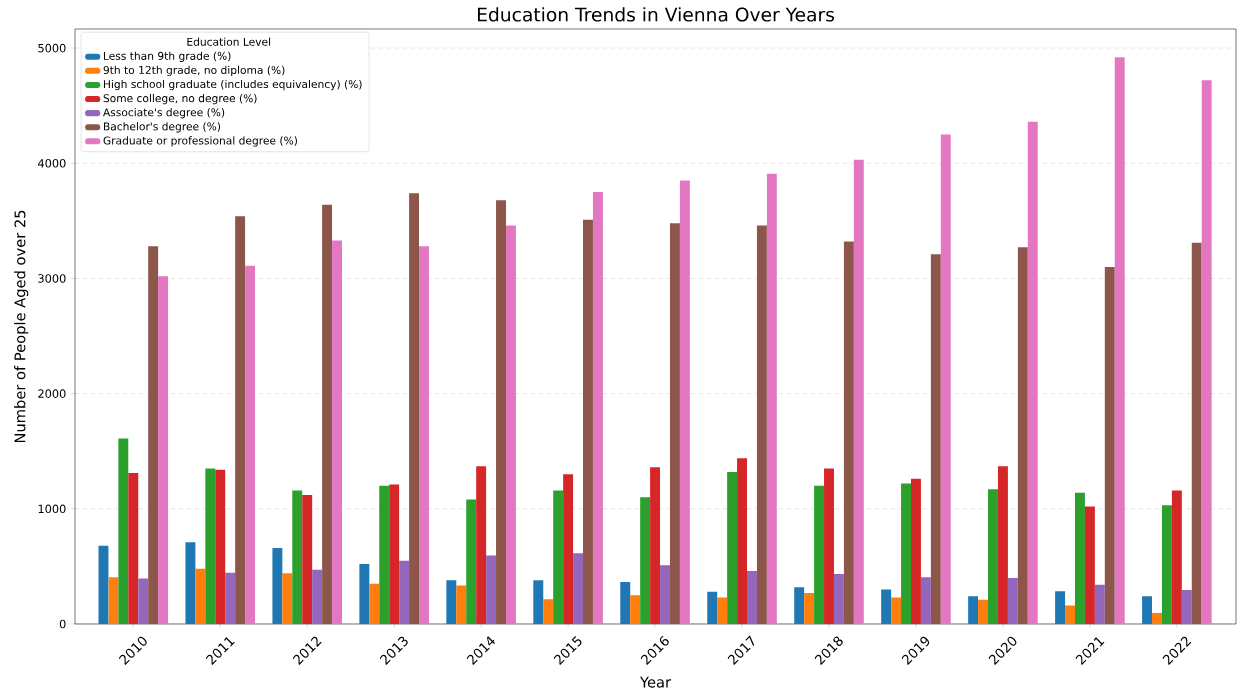 The width and height of the screenshot is (1238, 698). I want to click on y-axis-title: Number of People Aged over 25, so click(21, 326).